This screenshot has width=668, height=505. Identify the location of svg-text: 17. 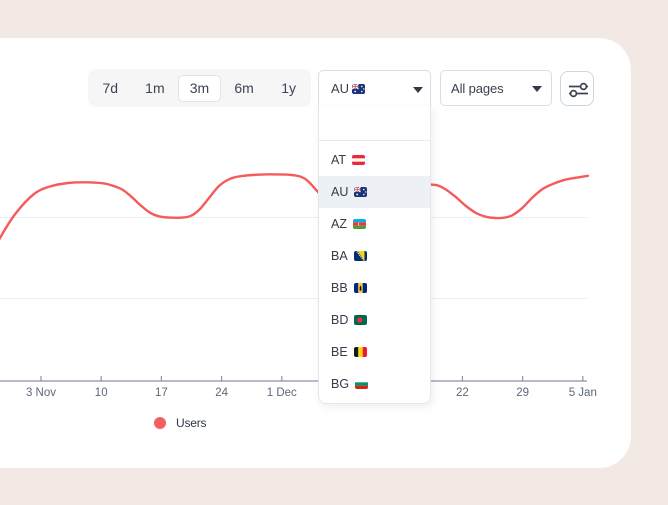
(161, 393).